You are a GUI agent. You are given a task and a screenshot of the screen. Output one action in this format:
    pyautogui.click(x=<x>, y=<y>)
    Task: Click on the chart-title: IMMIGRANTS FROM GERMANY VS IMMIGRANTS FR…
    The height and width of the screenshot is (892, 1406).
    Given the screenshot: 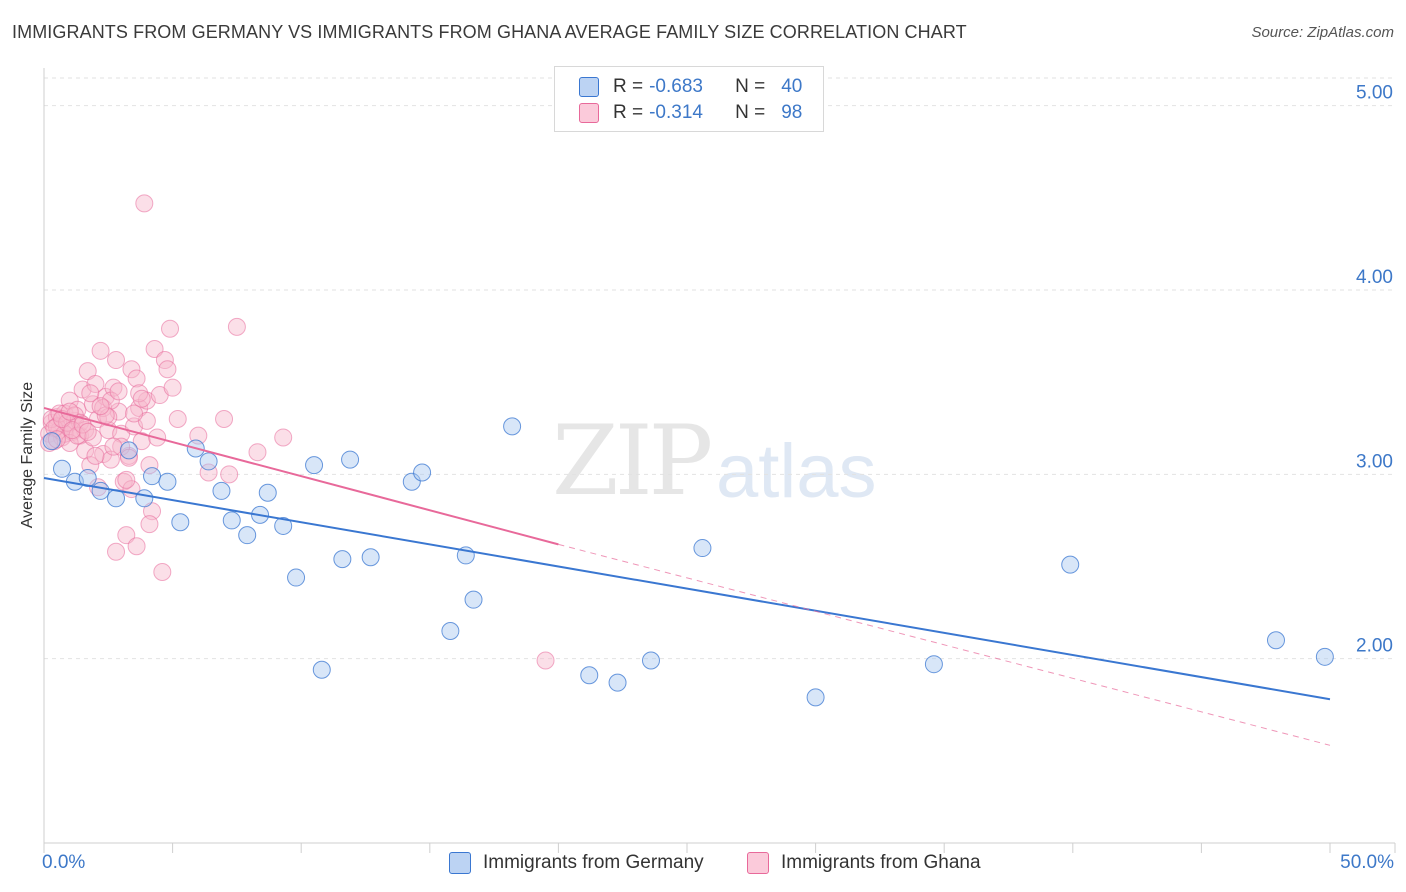 What is the action you would take?
    pyautogui.click(x=489, y=32)
    